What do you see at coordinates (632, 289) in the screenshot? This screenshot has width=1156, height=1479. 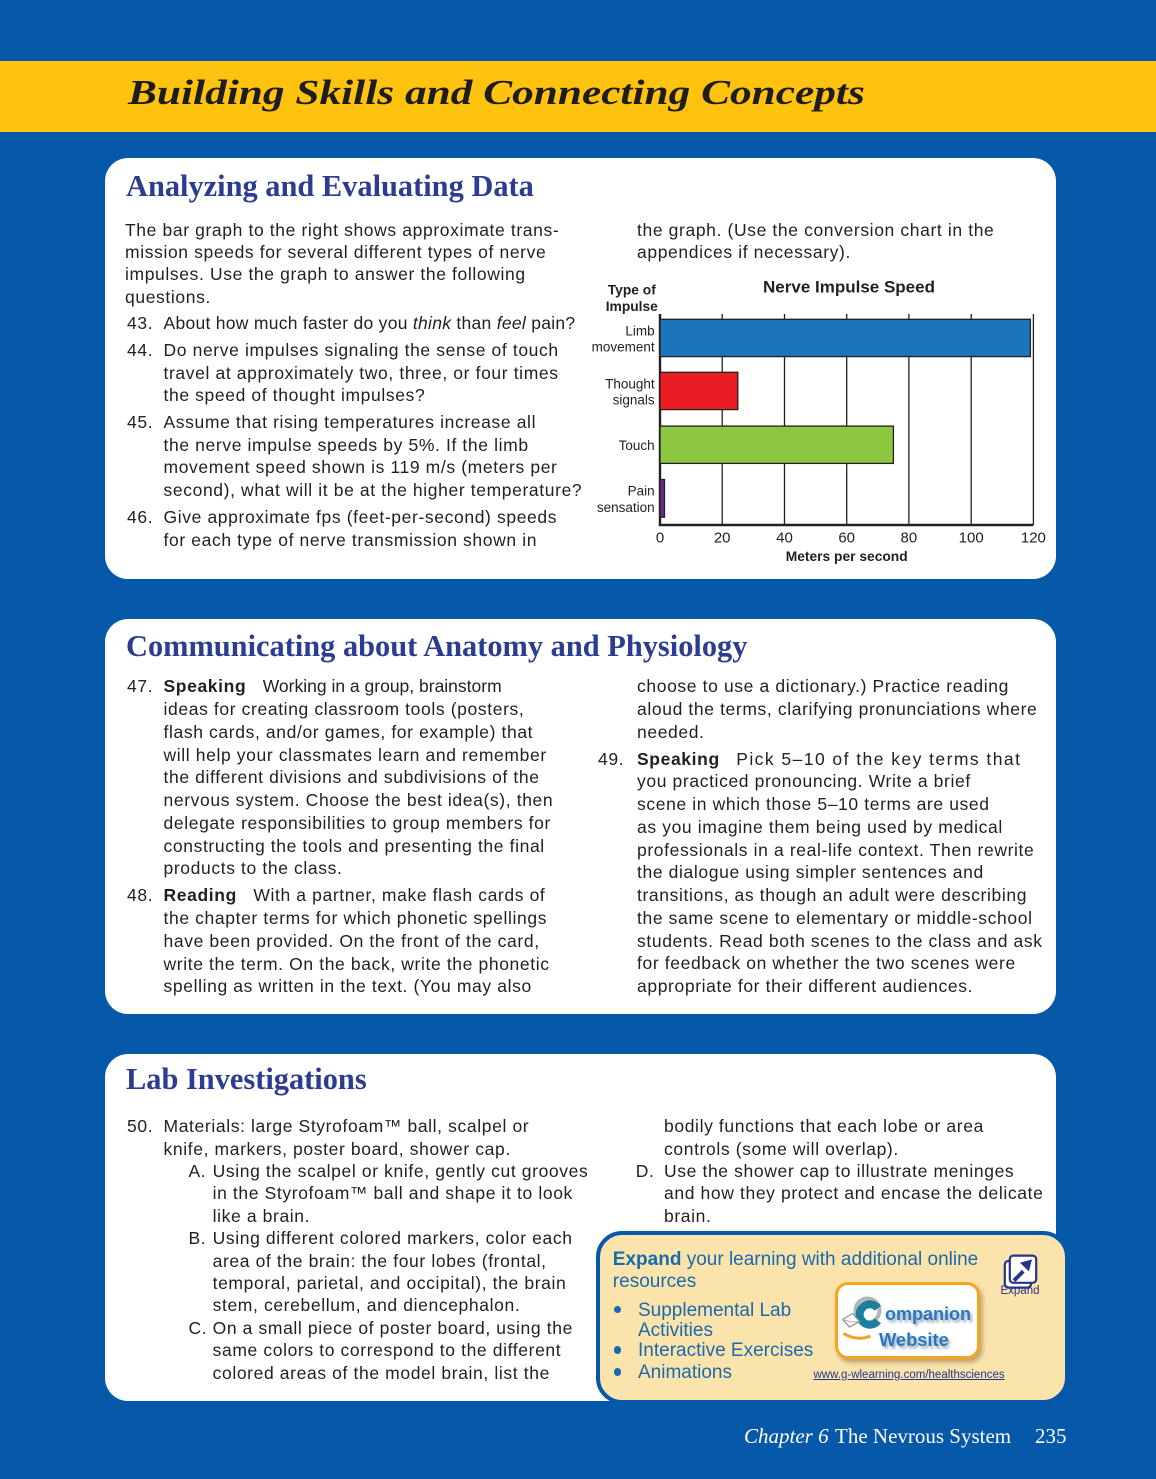 I see `svg-text: Type of` at bounding box center [632, 289].